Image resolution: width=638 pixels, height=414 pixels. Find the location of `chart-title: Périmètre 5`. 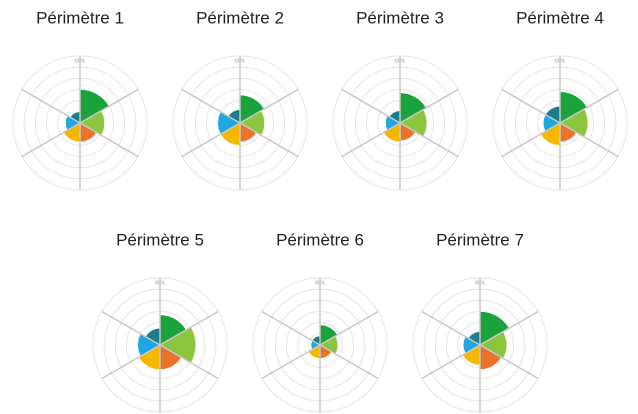

chart-title: Périmètre 5 is located at coordinates (160, 239).